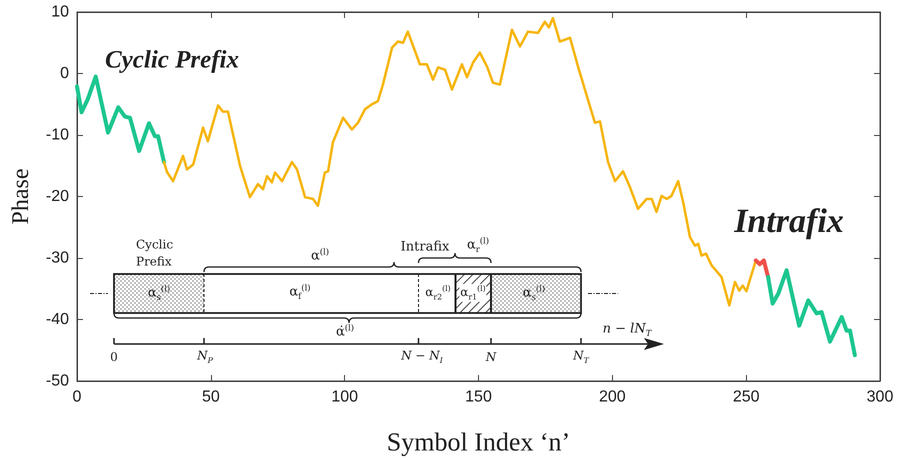 The height and width of the screenshot is (460, 909). What do you see at coordinates (581, 356) in the screenshot?
I see `annotation: N$_{T}$` at bounding box center [581, 356].